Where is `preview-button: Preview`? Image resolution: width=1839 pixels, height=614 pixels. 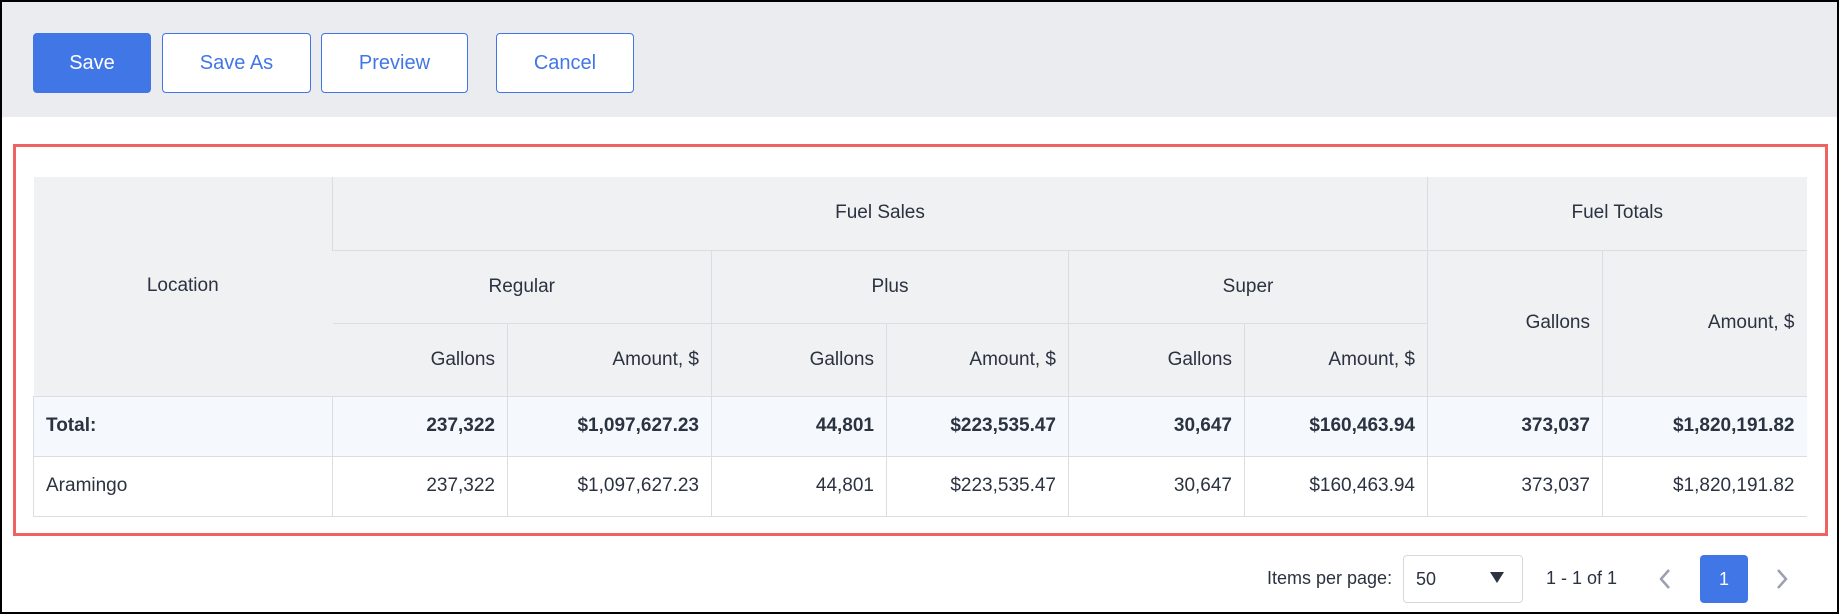
preview-button: Preview is located at coordinates (394, 63).